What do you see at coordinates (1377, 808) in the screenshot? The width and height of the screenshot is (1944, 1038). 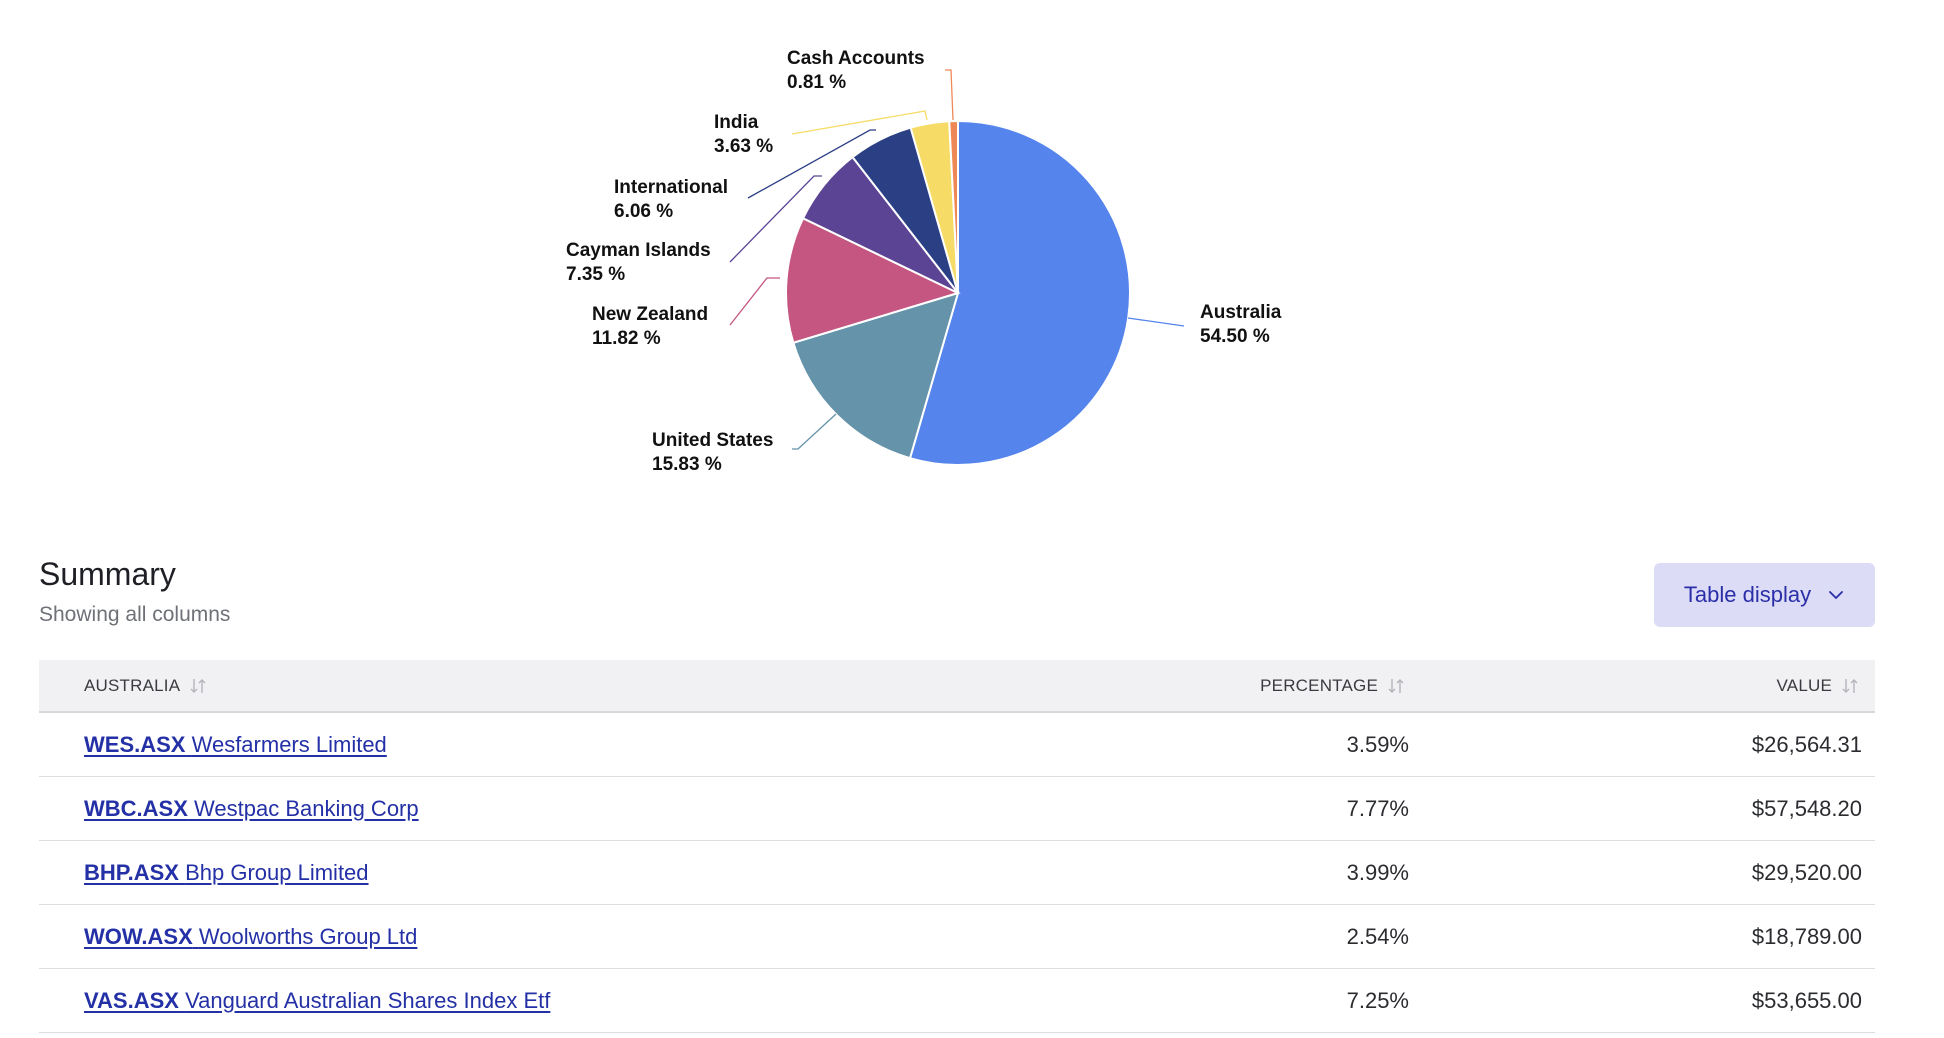 I see `holding-percentage: 7.77%` at bounding box center [1377, 808].